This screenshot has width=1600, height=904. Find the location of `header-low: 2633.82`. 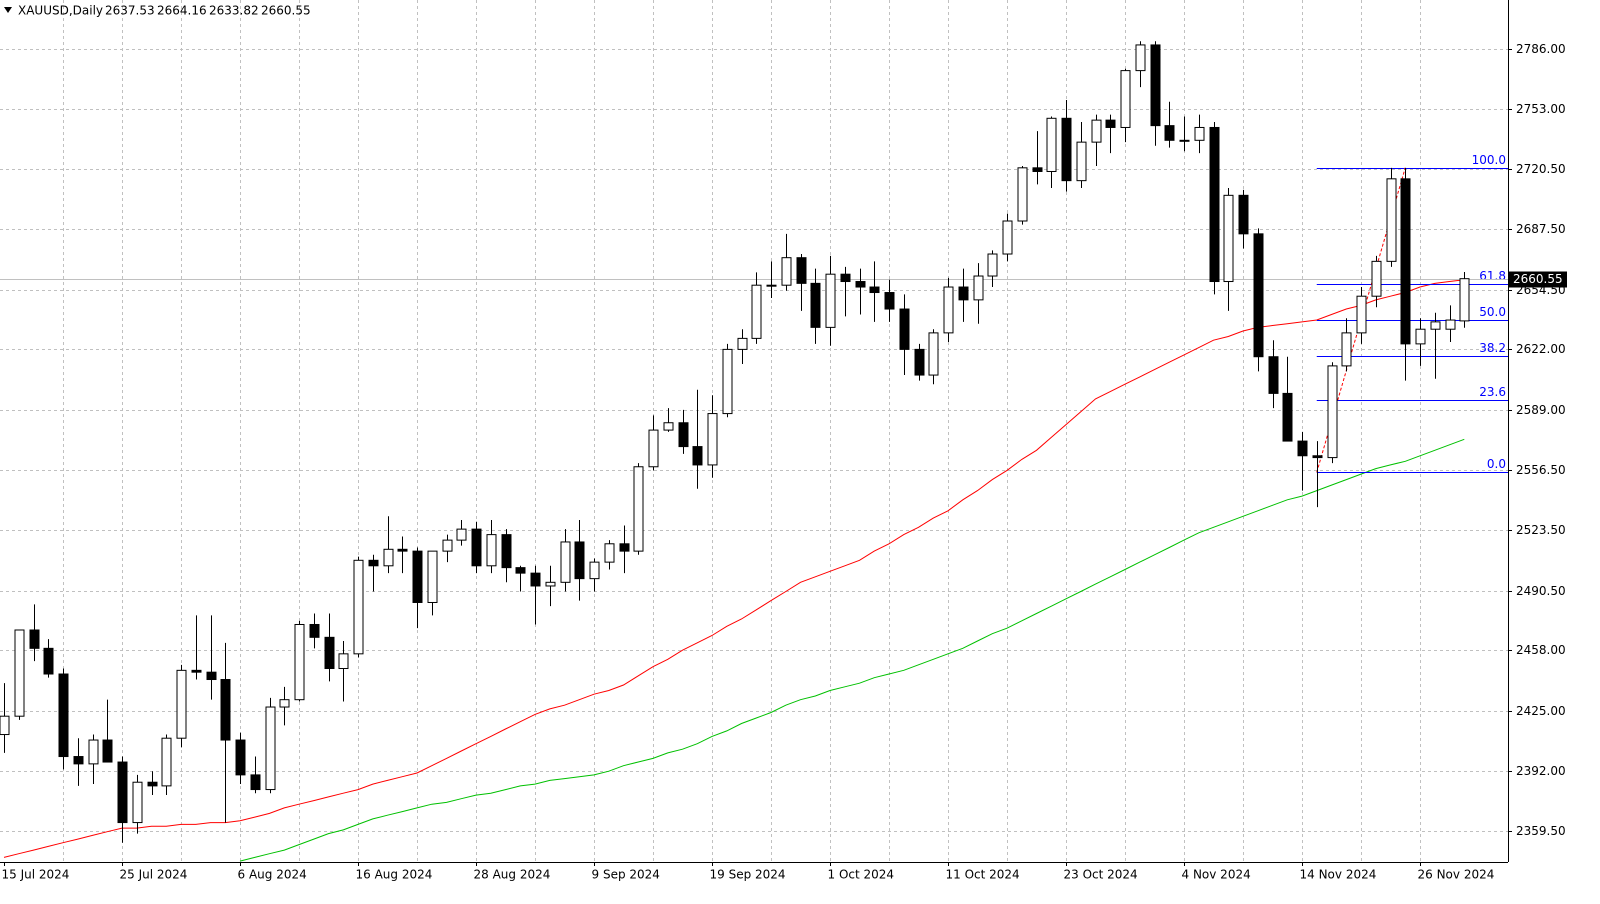

header-low: 2633.82 is located at coordinates (234, 11).